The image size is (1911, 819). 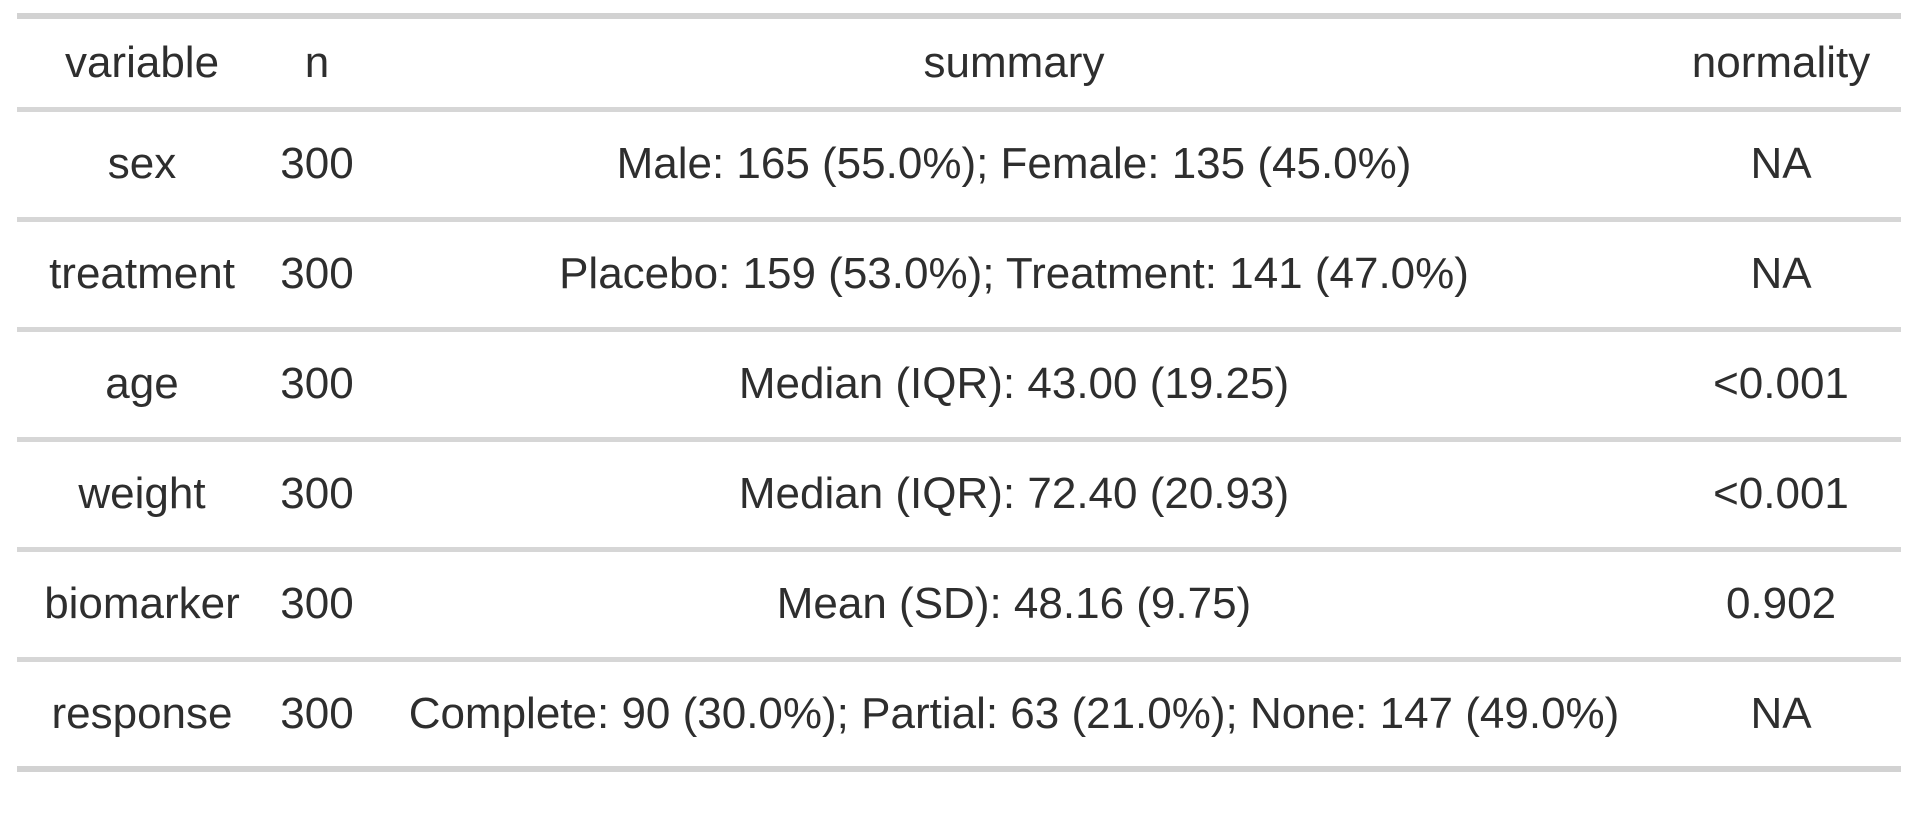 What do you see at coordinates (1014, 493) in the screenshot?
I see `cell-summary: Median (IQR): 72.40 (20.93)` at bounding box center [1014, 493].